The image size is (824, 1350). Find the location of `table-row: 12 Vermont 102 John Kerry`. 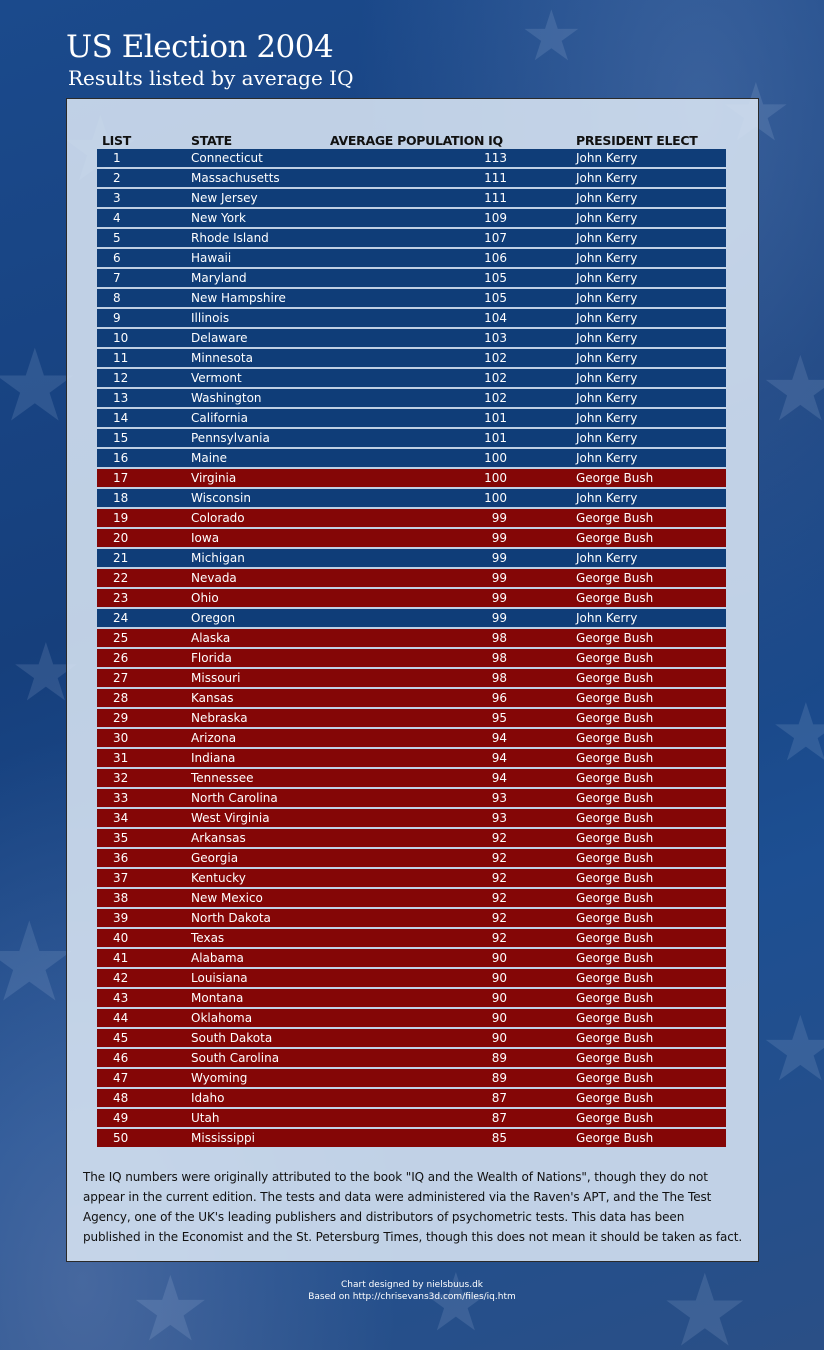

table-row: 12 Vermont 102 John Kerry is located at coordinates (411, 378).